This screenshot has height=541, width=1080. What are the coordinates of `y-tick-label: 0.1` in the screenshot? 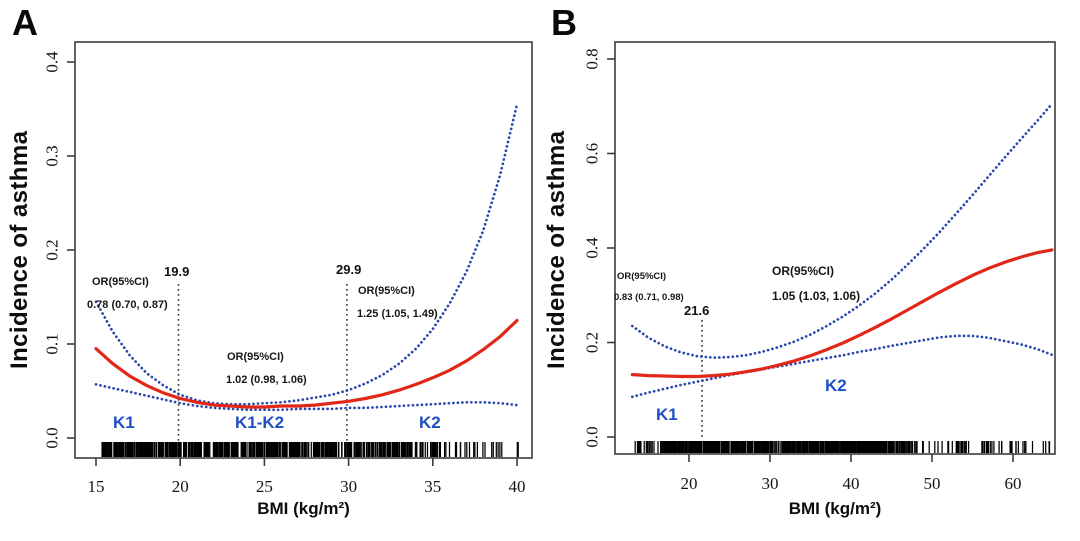 It's located at (52, 343).